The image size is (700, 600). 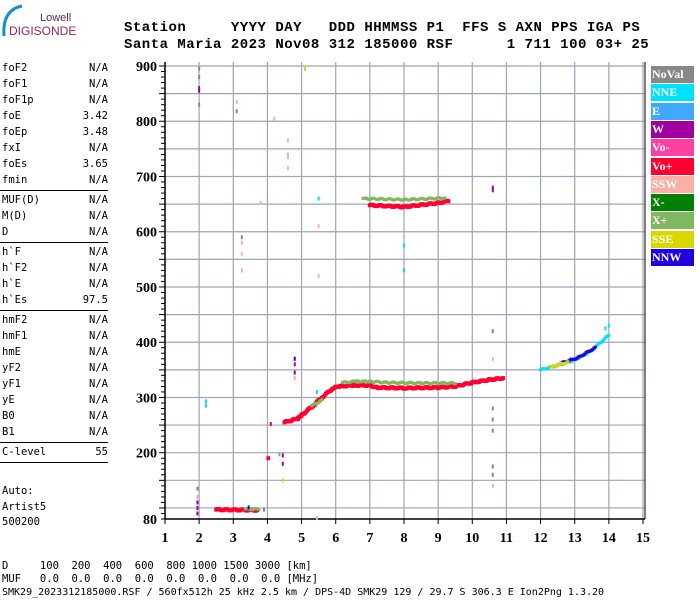 What do you see at coordinates (55, 164) in the screenshot?
I see `param-row: foEs 3.65` at bounding box center [55, 164].